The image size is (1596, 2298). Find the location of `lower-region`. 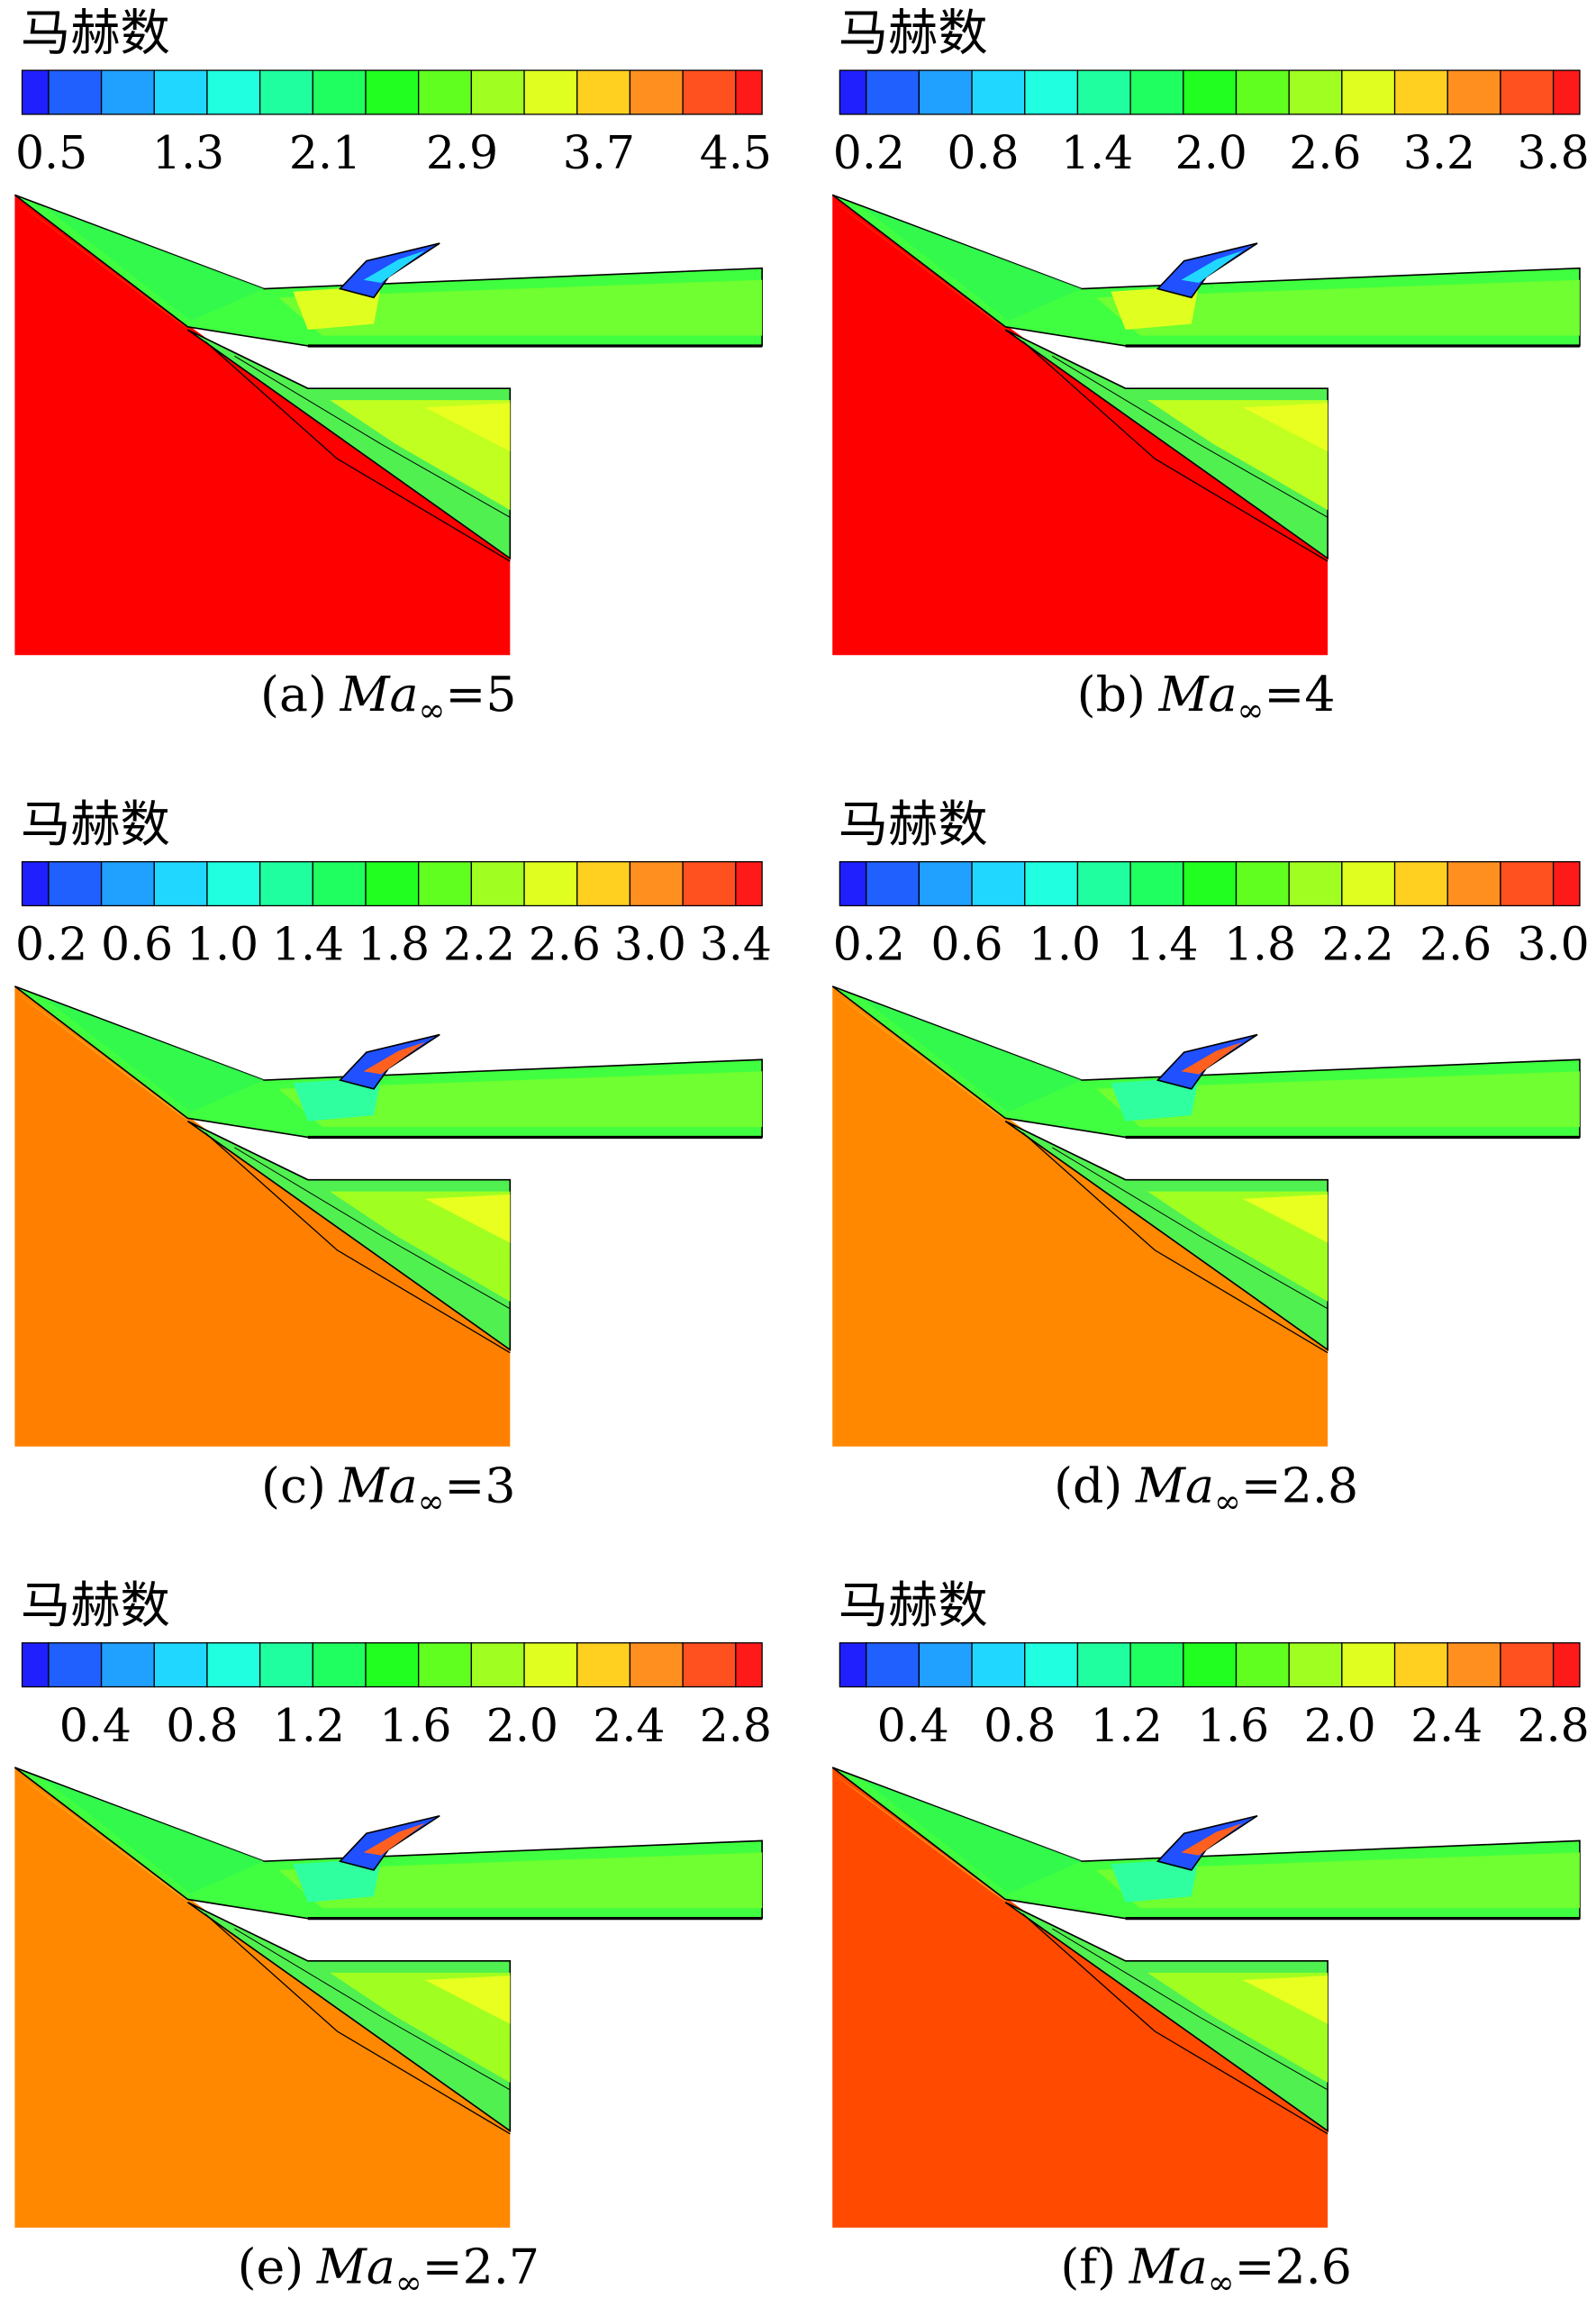

lower-region is located at coordinates (1166, 1235).